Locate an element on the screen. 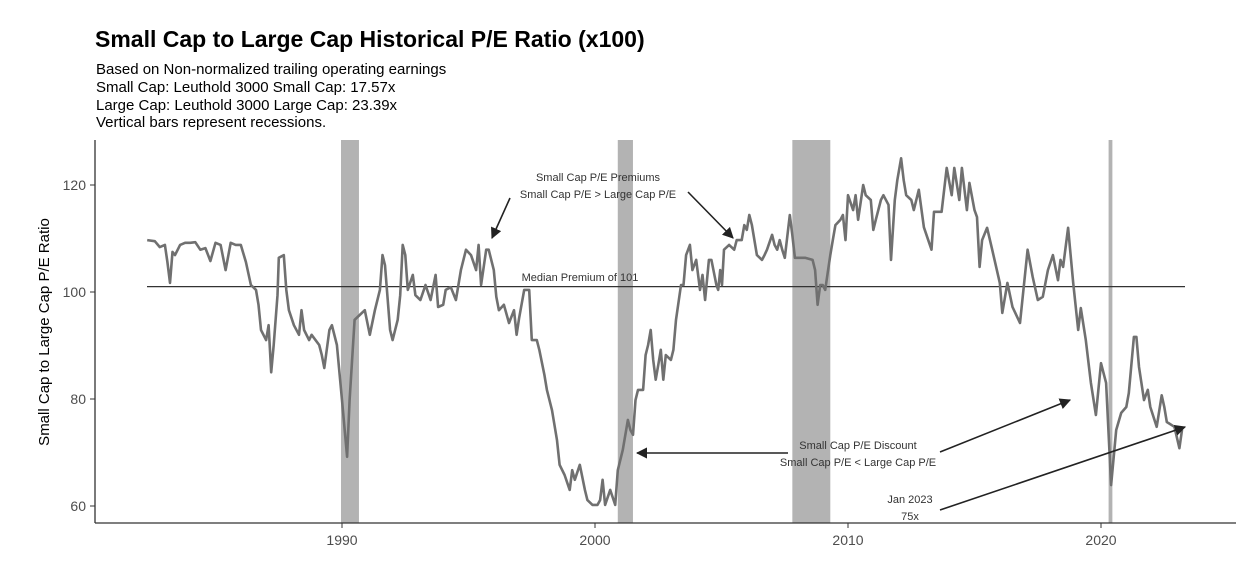 Image resolution: width=1260 pixels, height=563 pixels. x-tick-label: 1990 is located at coordinates (341, 540).